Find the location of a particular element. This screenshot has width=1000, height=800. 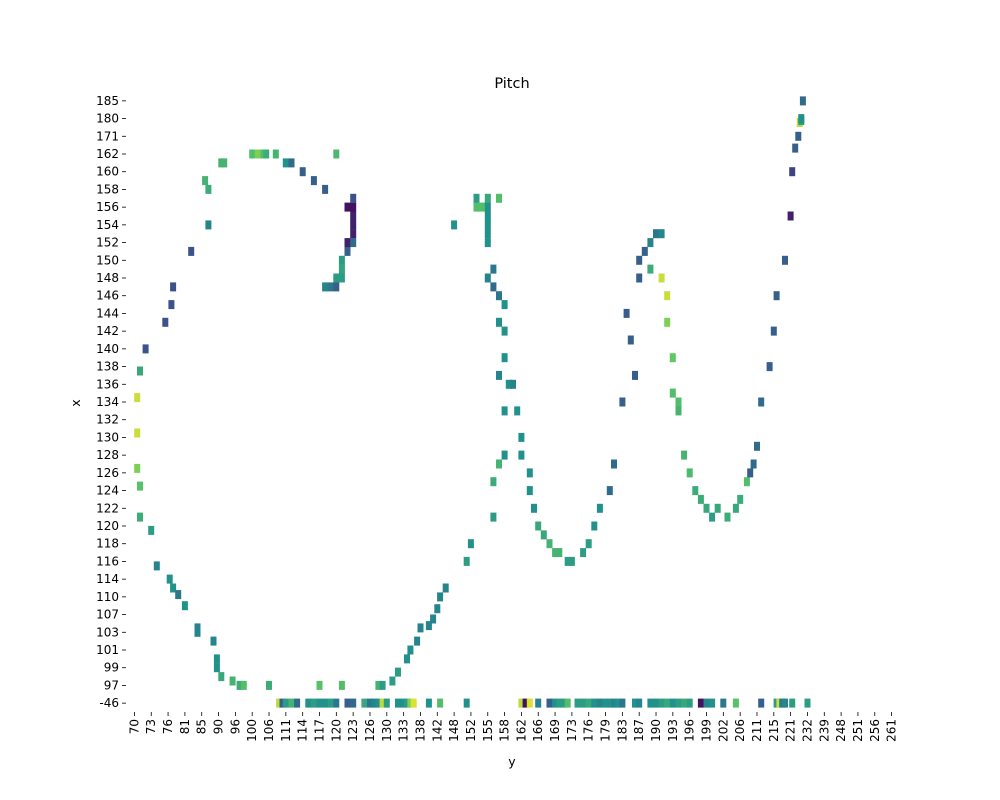

x-tick-label: 206 is located at coordinates (740, 730).